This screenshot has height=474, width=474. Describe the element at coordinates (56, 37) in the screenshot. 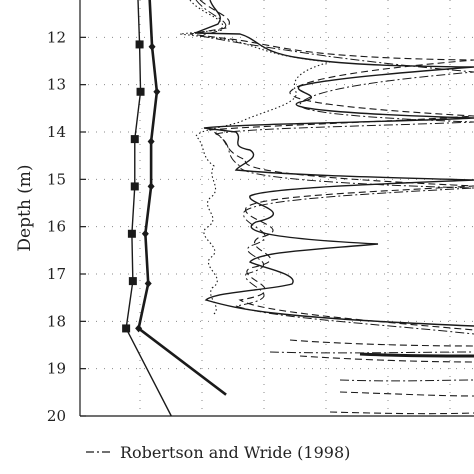

I see `y-tick-label-12: 12` at that location.